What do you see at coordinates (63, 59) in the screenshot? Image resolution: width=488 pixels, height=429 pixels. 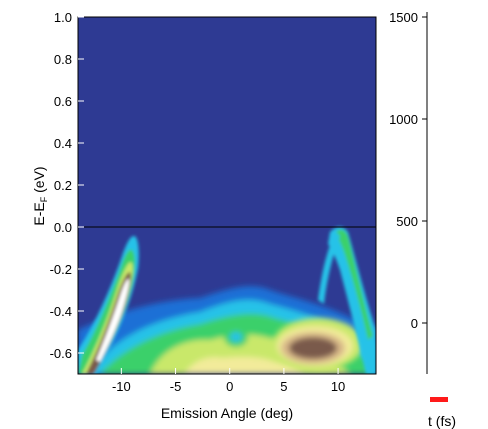 I see `y-tick-label: 0.8` at bounding box center [63, 59].